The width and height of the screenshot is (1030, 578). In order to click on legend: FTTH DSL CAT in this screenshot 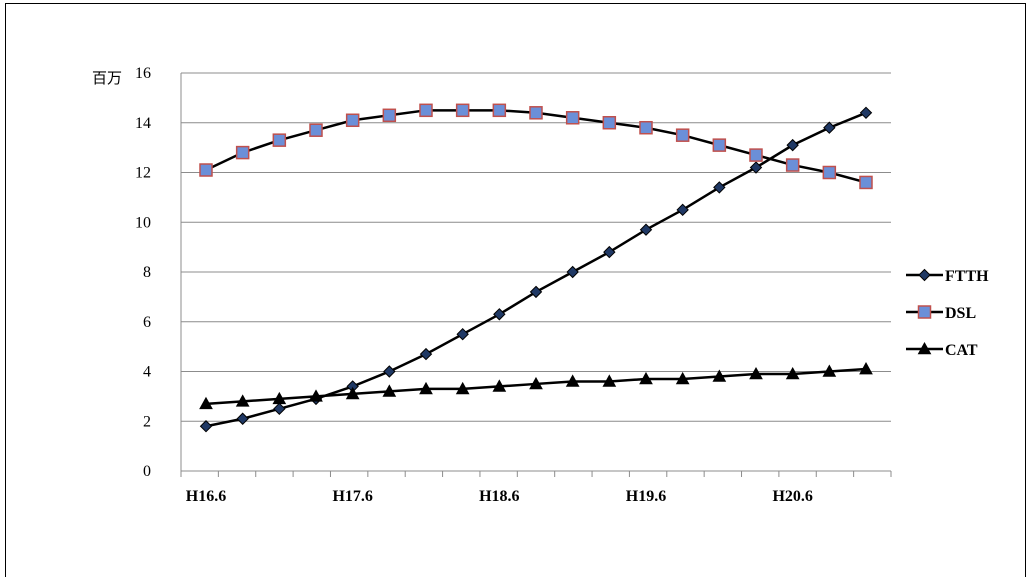, I will do `click(947, 313)`.